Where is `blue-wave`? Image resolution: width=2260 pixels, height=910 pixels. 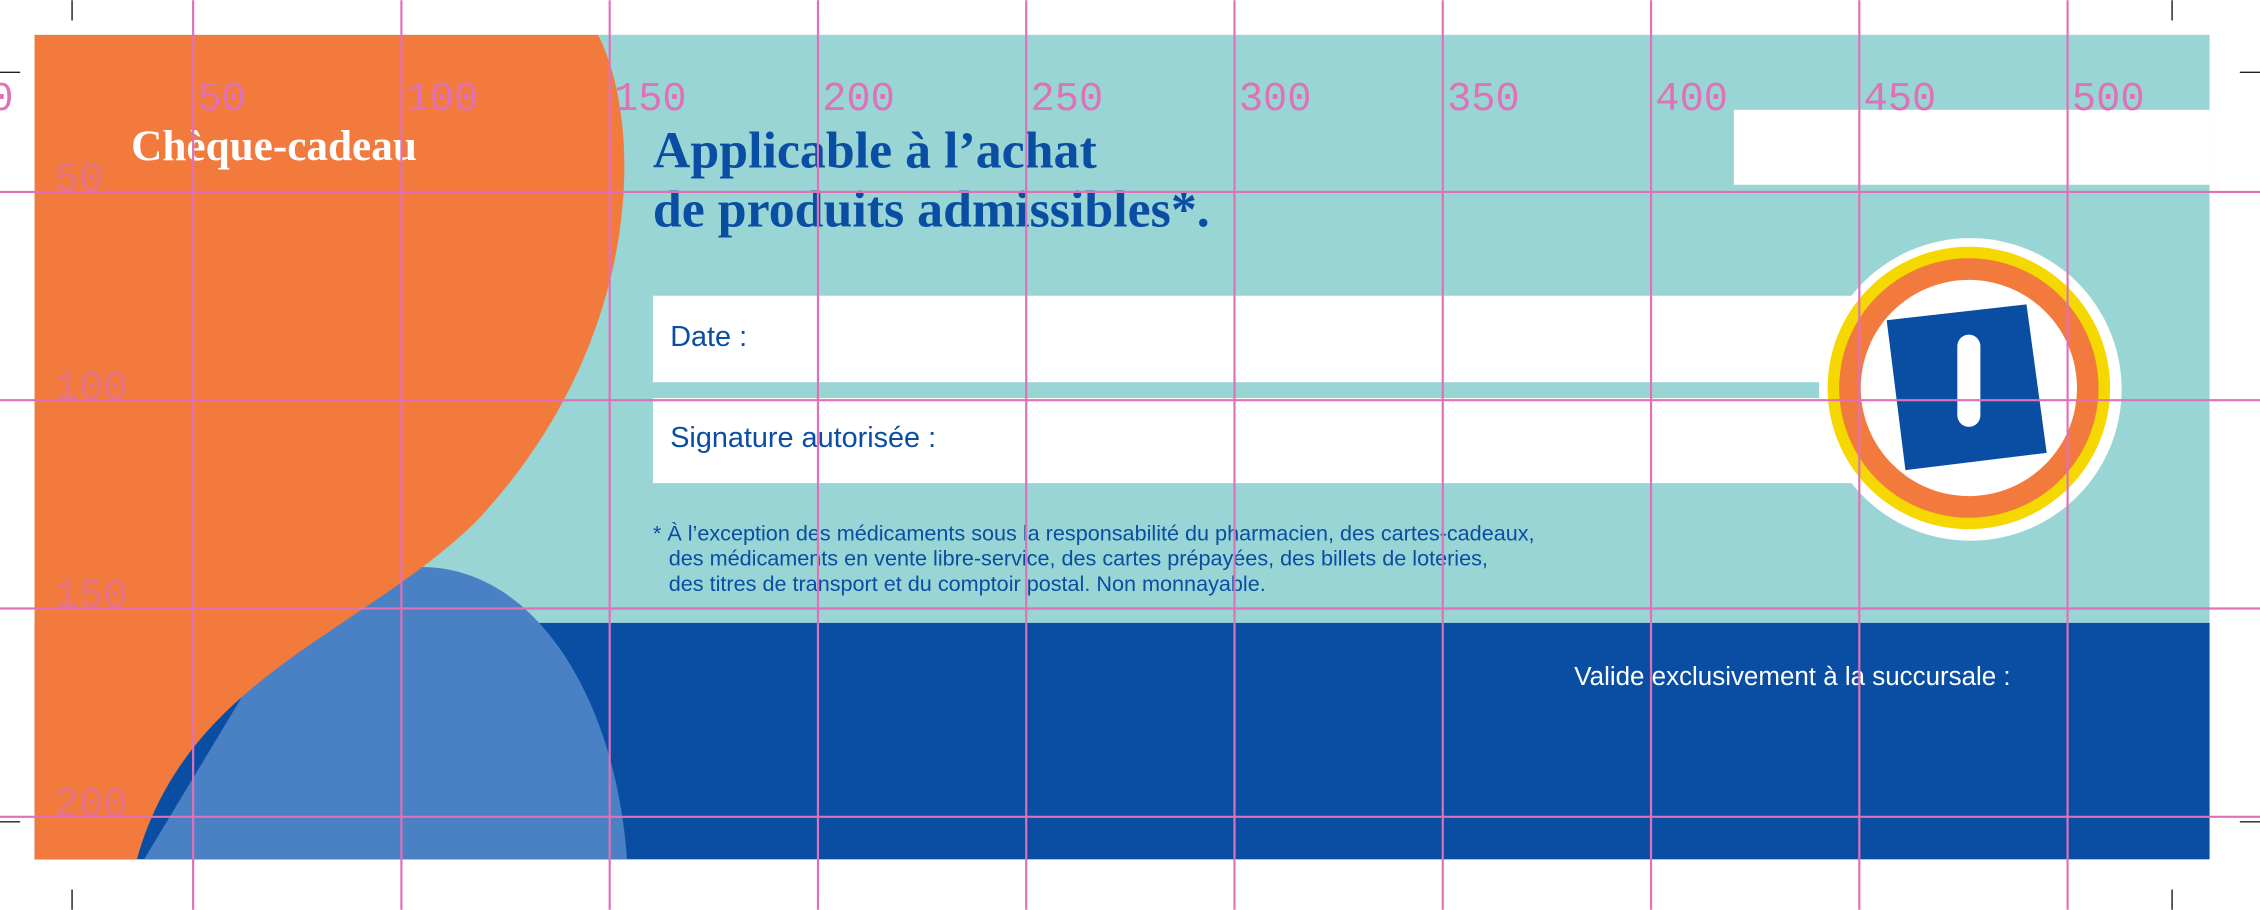 blue-wave is located at coordinates (385, 713).